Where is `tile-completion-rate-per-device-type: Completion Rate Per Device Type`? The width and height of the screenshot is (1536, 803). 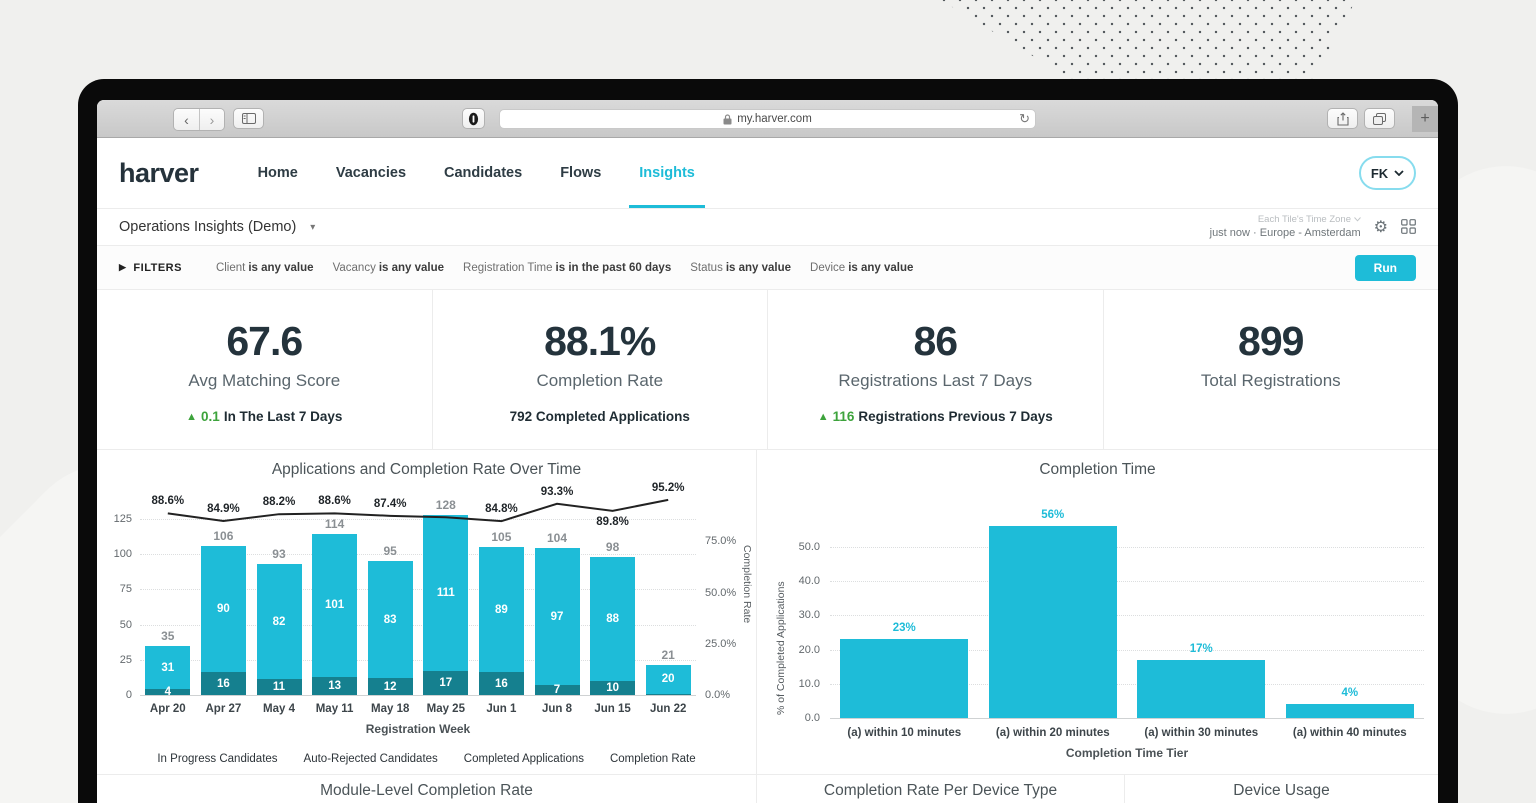
tile-completion-rate-per-device-type: Completion Rate Per Device Type is located at coordinates (941, 789).